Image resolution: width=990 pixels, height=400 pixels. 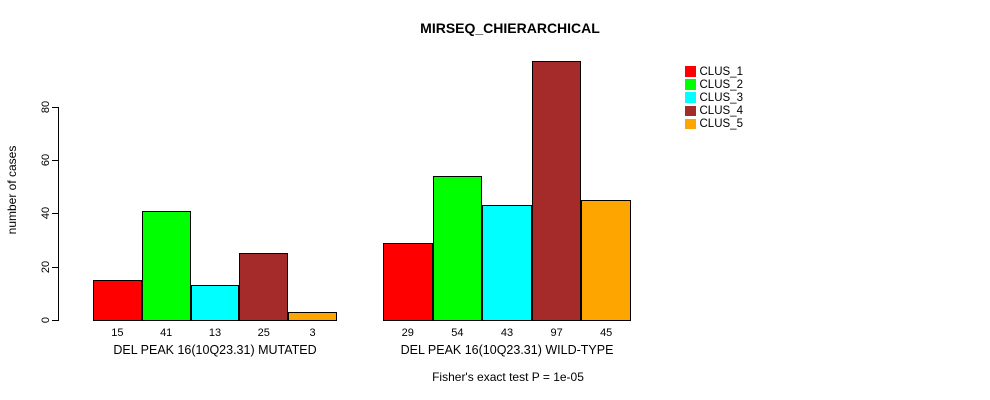 I want to click on legend-item: CLUS_5, so click(x=714, y=124).